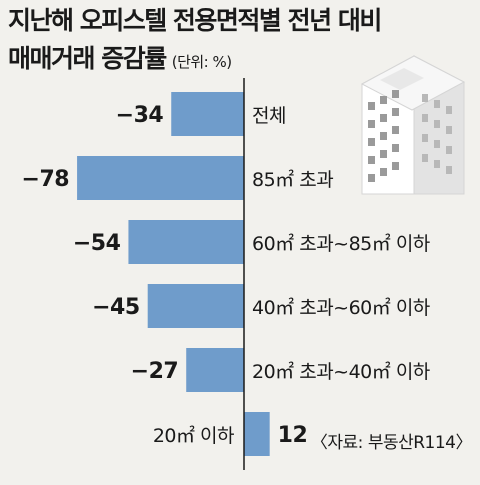 This screenshot has height=485, width=480. What do you see at coordinates (391, 443) in the screenshot?
I see `source-note: 〈자료: 부동산R114〉` at bounding box center [391, 443].